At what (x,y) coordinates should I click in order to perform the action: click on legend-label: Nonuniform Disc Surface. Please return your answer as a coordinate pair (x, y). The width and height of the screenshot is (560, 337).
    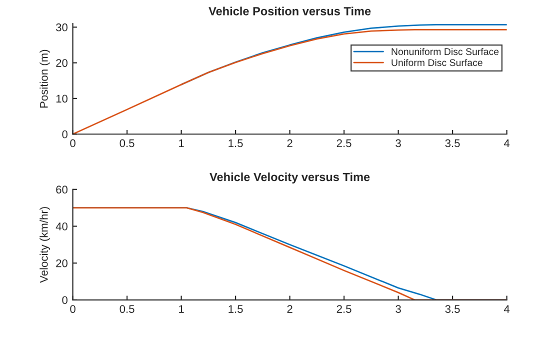
    Looking at the image, I should click on (445, 52).